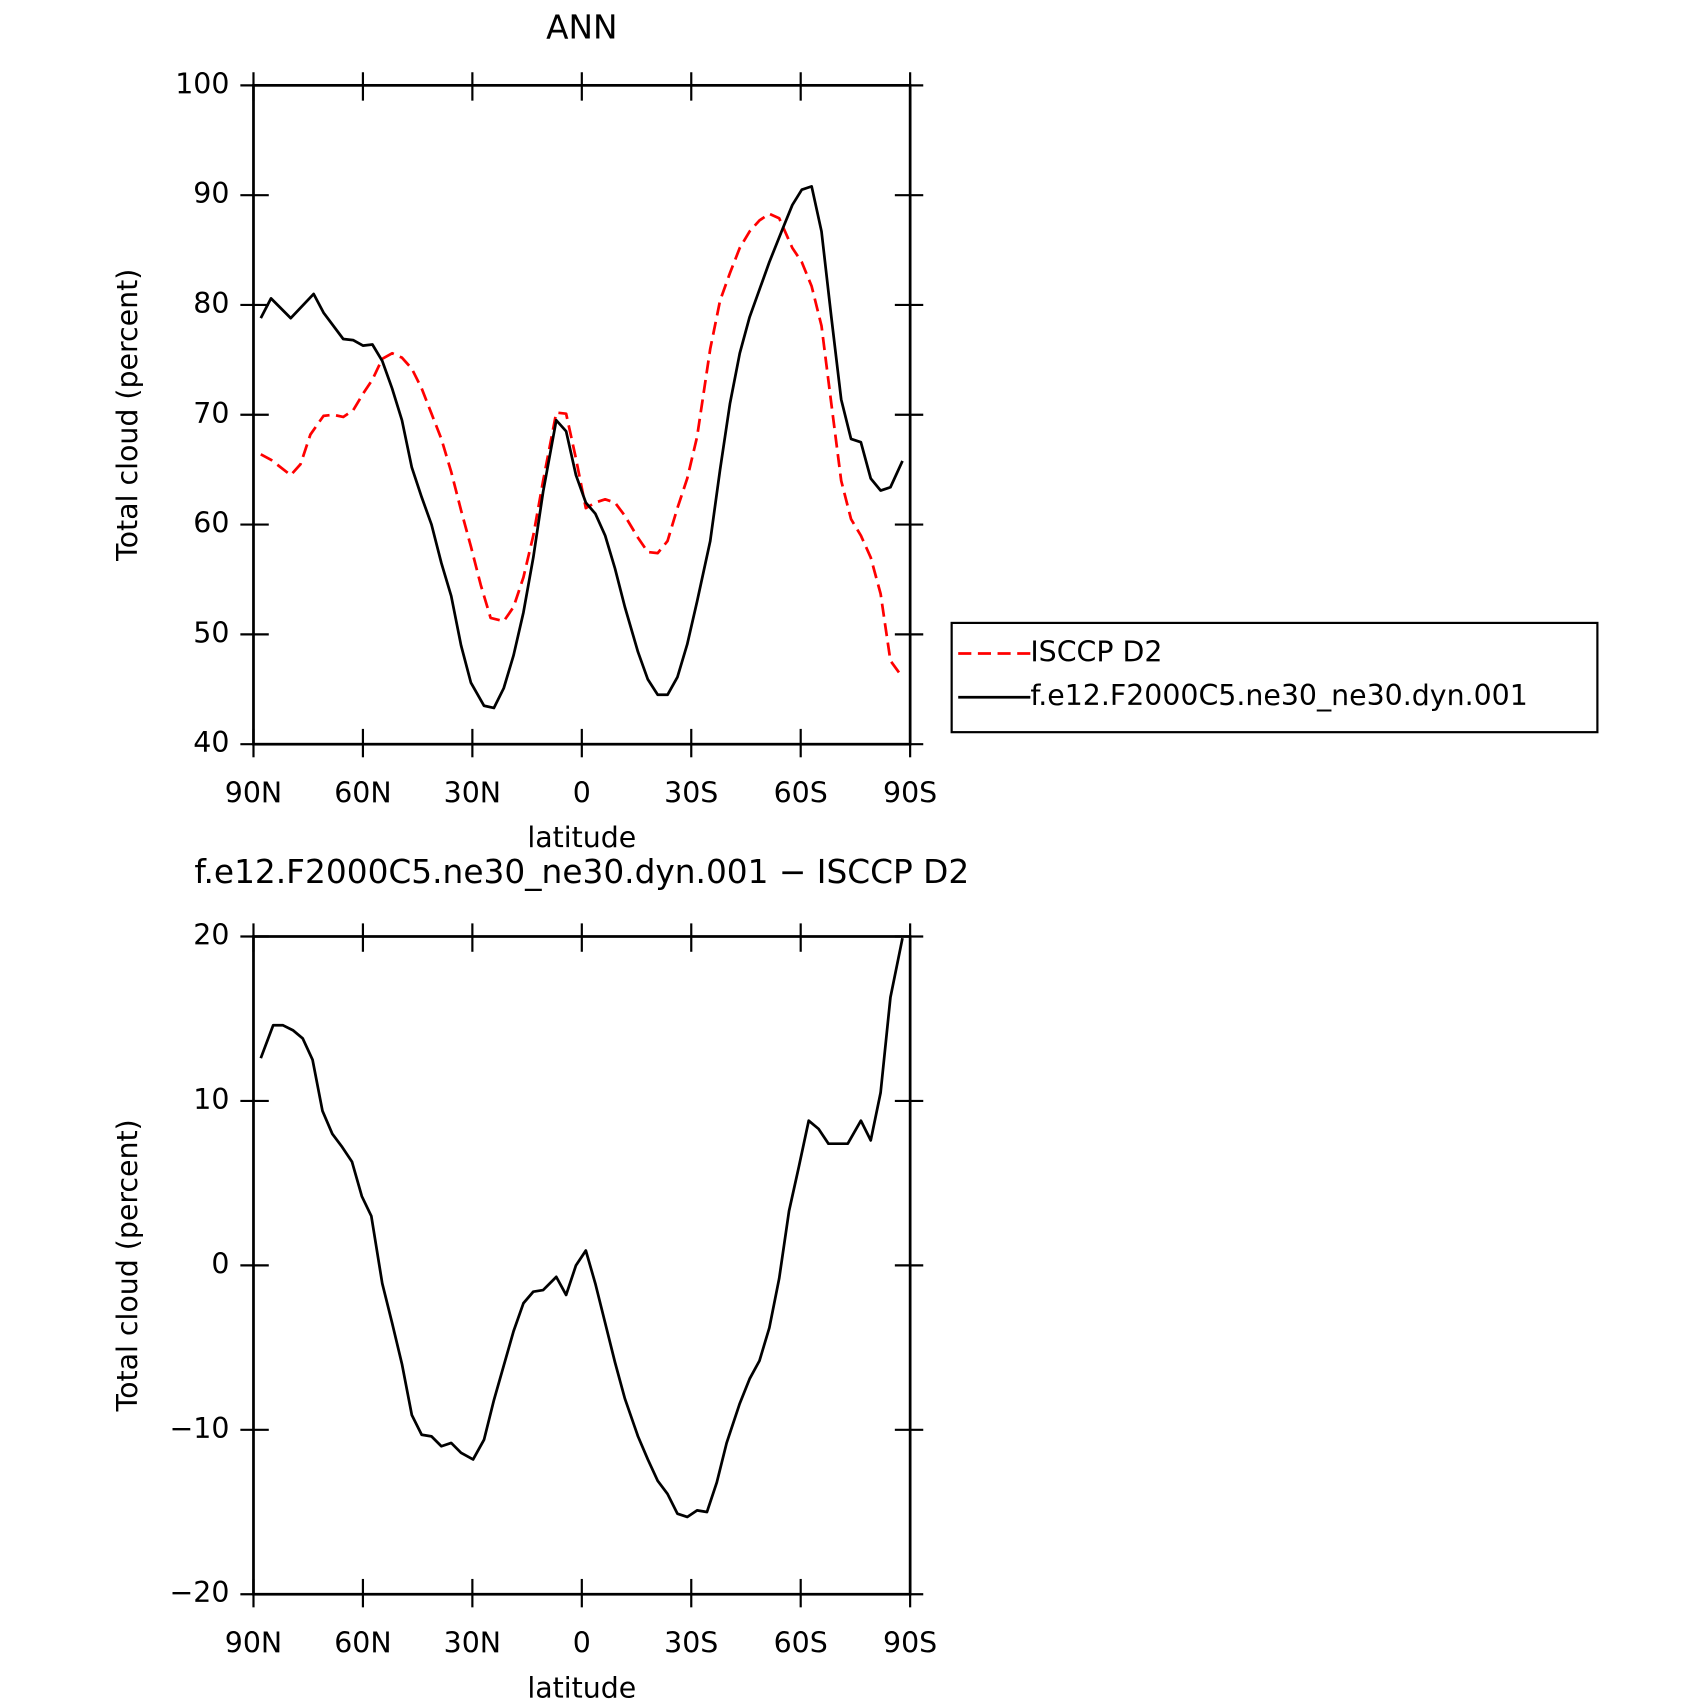 Image resolution: width=1699 pixels, height=1708 pixels. What do you see at coordinates (200, 1592) in the screenshot?
I see `y-tick-label: −20` at bounding box center [200, 1592].